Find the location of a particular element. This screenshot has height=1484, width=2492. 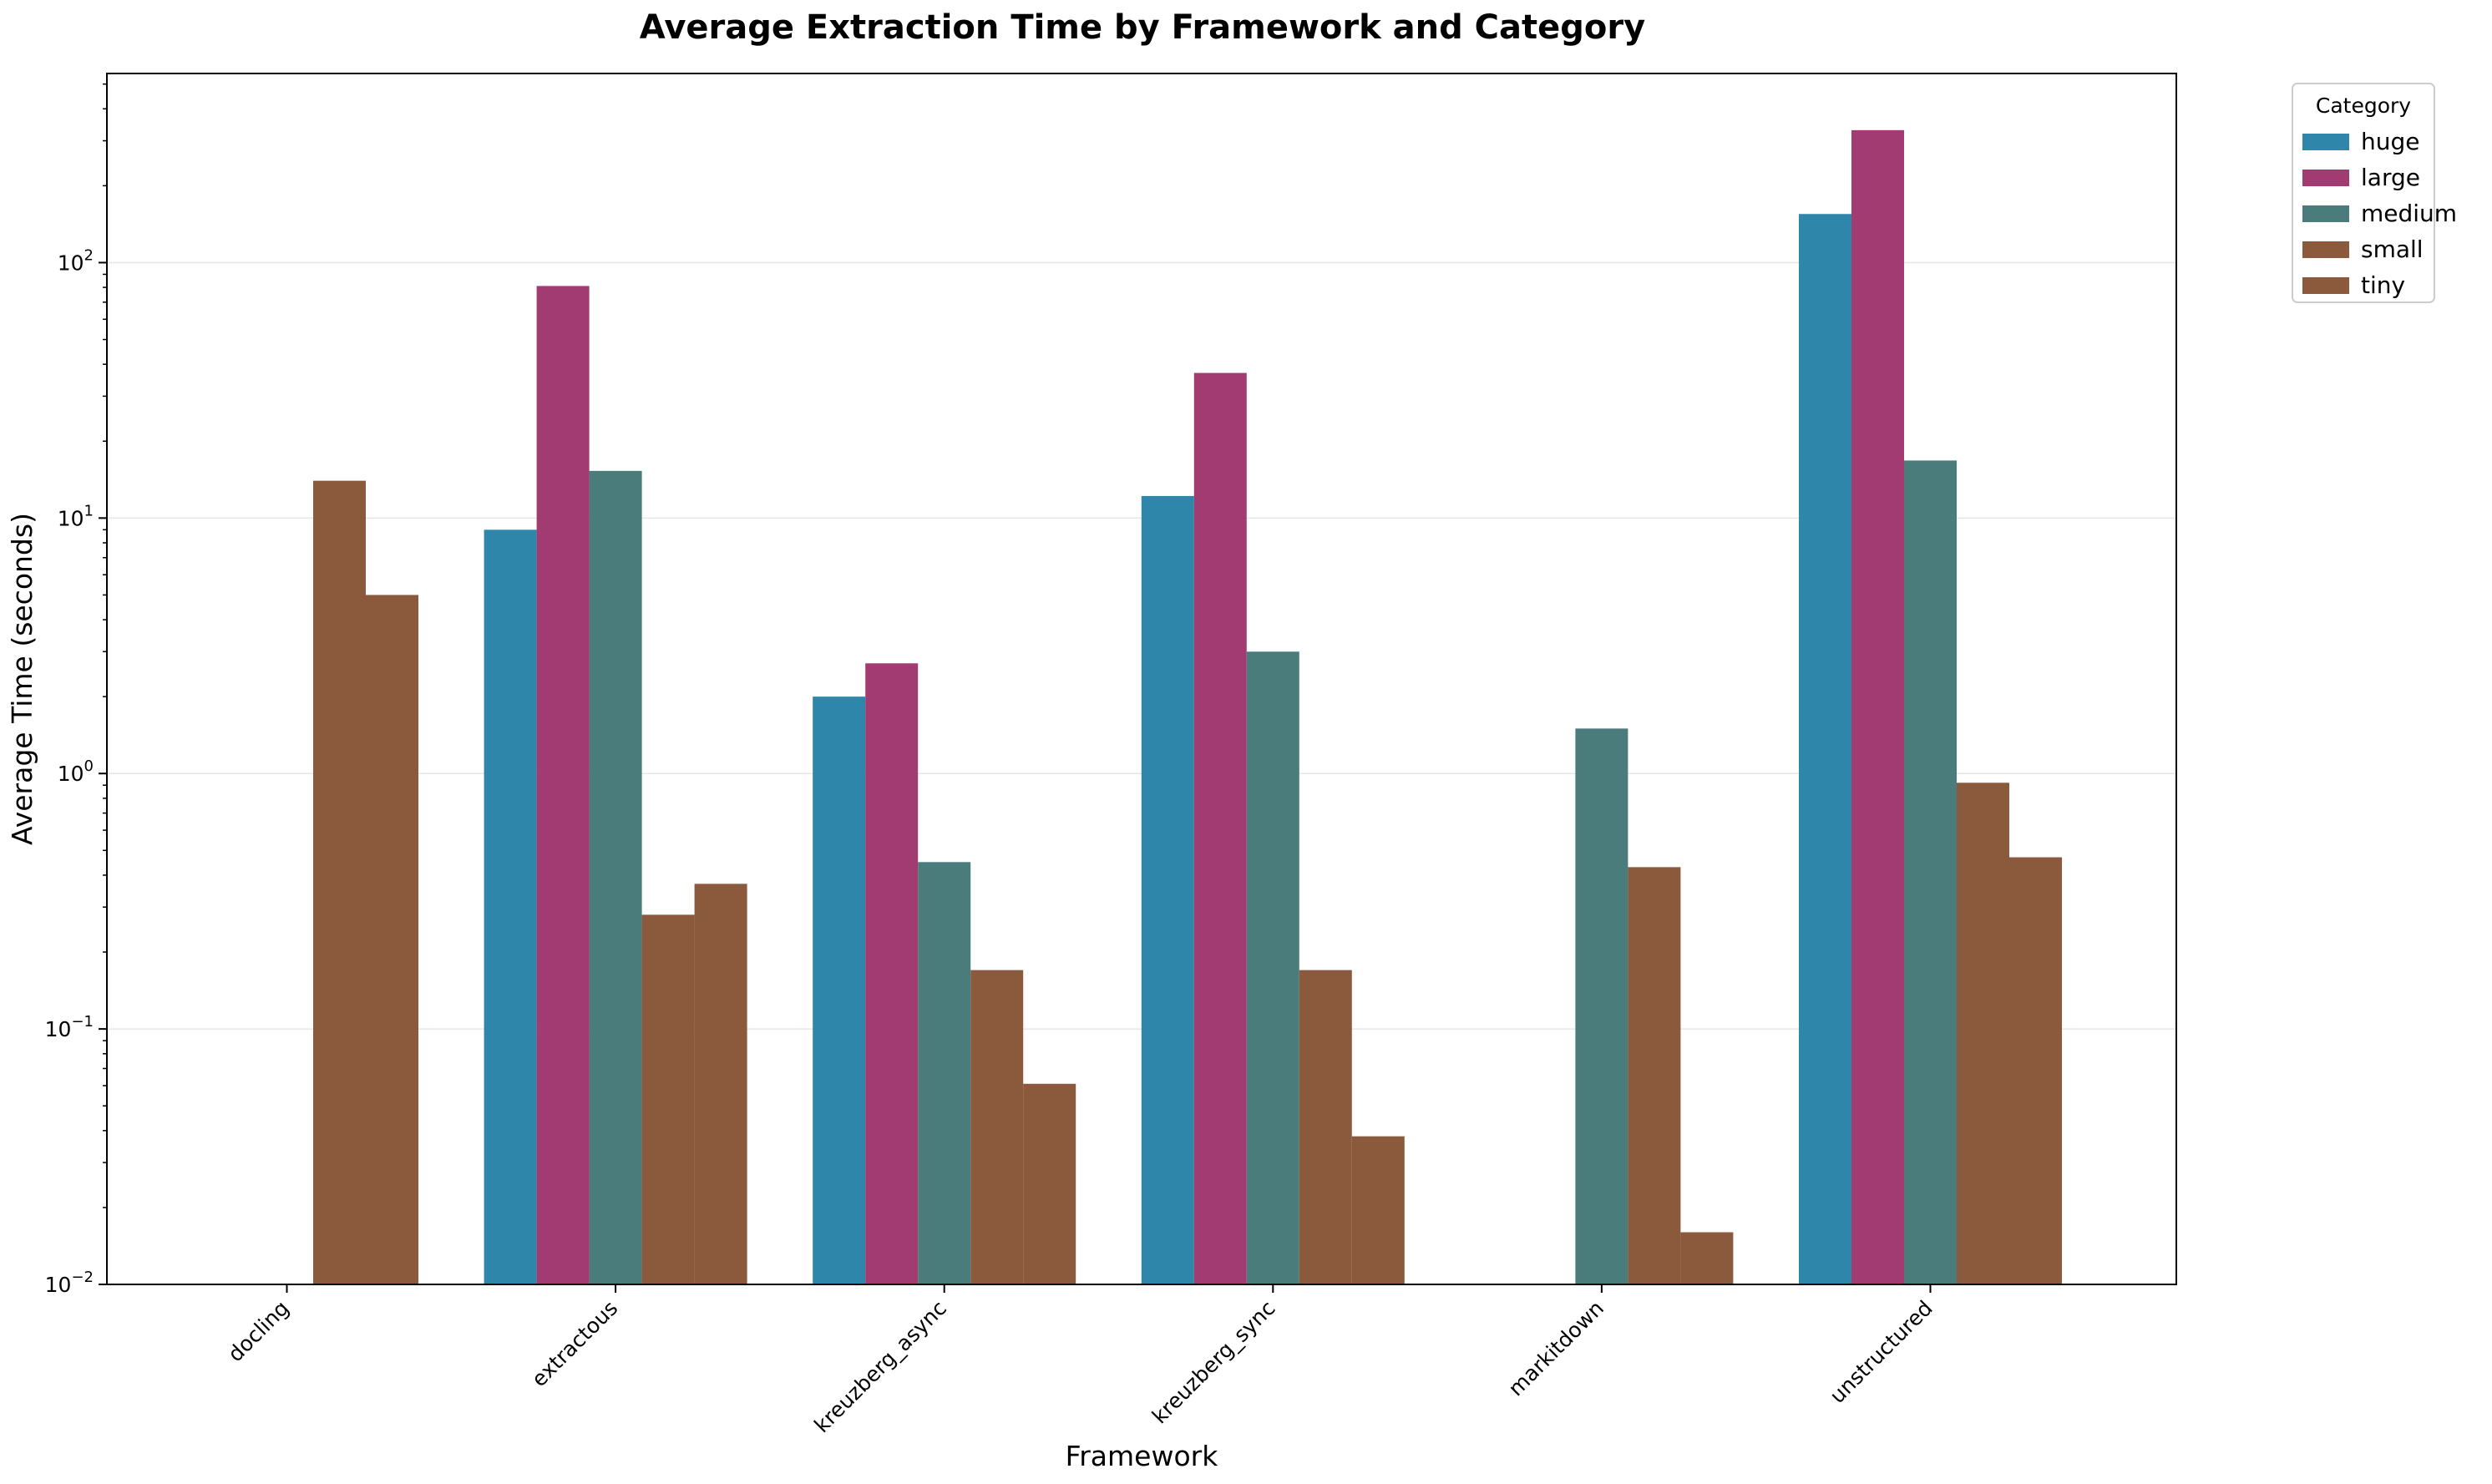

legend-swatch-huge is located at coordinates (2325, 142).